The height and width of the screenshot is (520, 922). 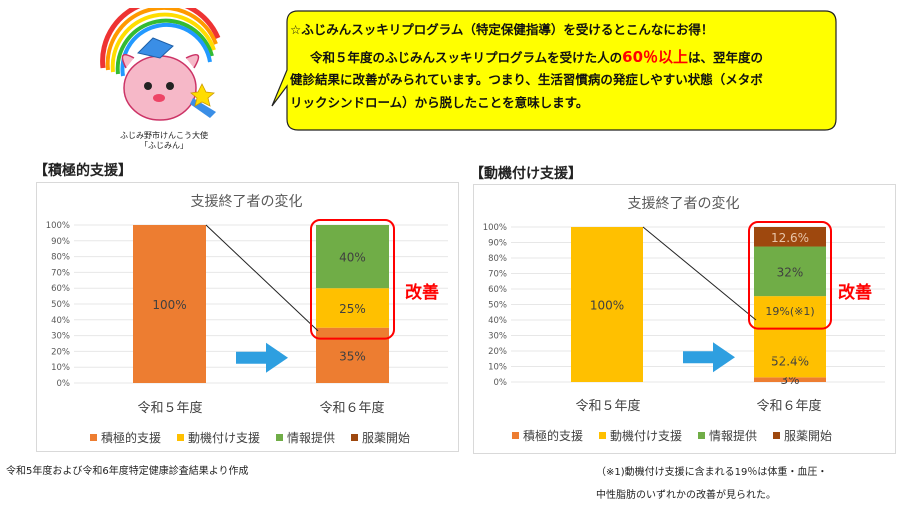 What do you see at coordinates (712, 472) in the screenshot?
I see `footnote-line1: （※1)動機付け支援に含まれる19％は体重・血圧・` at bounding box center [712, 472].